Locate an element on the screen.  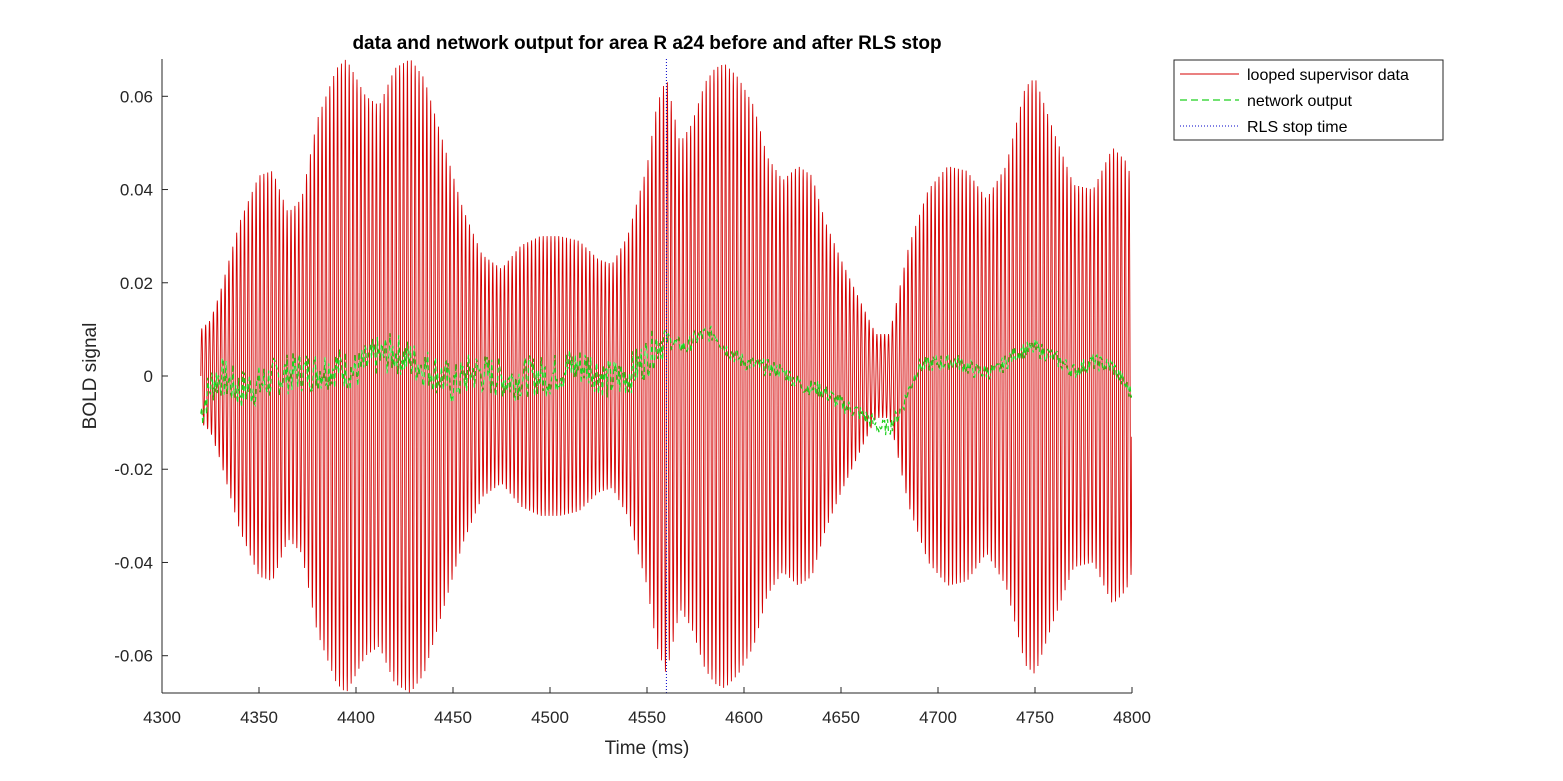
x-tick-label: 4800 is located at coordinates (1132, 717).